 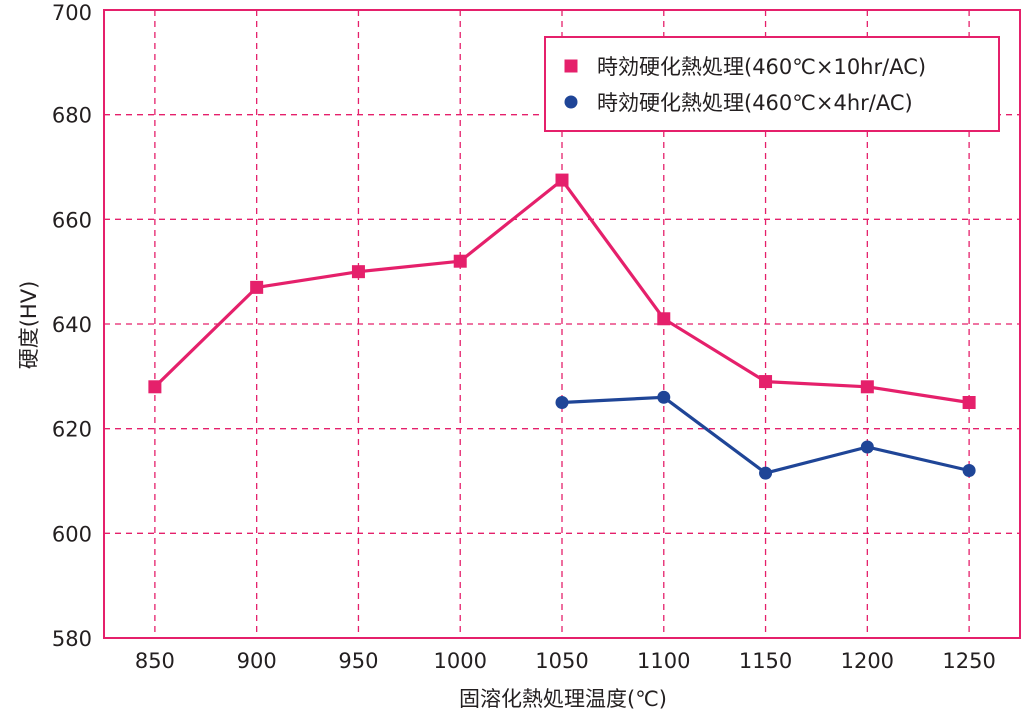 I want to click on x-axis-ticks: 850 900 950 1000 1050 1100 1150 1200 1250, so click(x=565, y=661).